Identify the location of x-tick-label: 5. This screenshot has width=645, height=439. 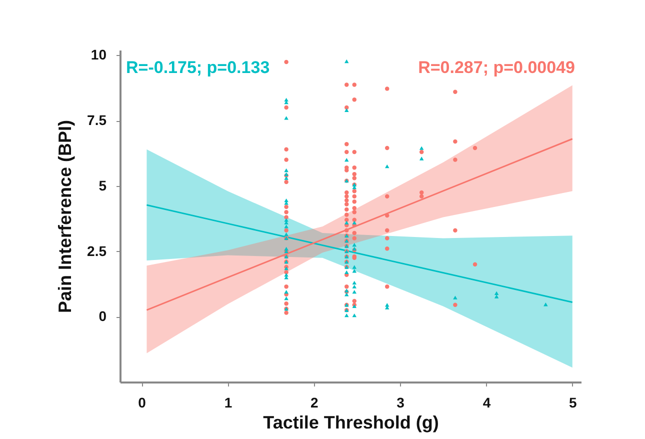
(572, 402).